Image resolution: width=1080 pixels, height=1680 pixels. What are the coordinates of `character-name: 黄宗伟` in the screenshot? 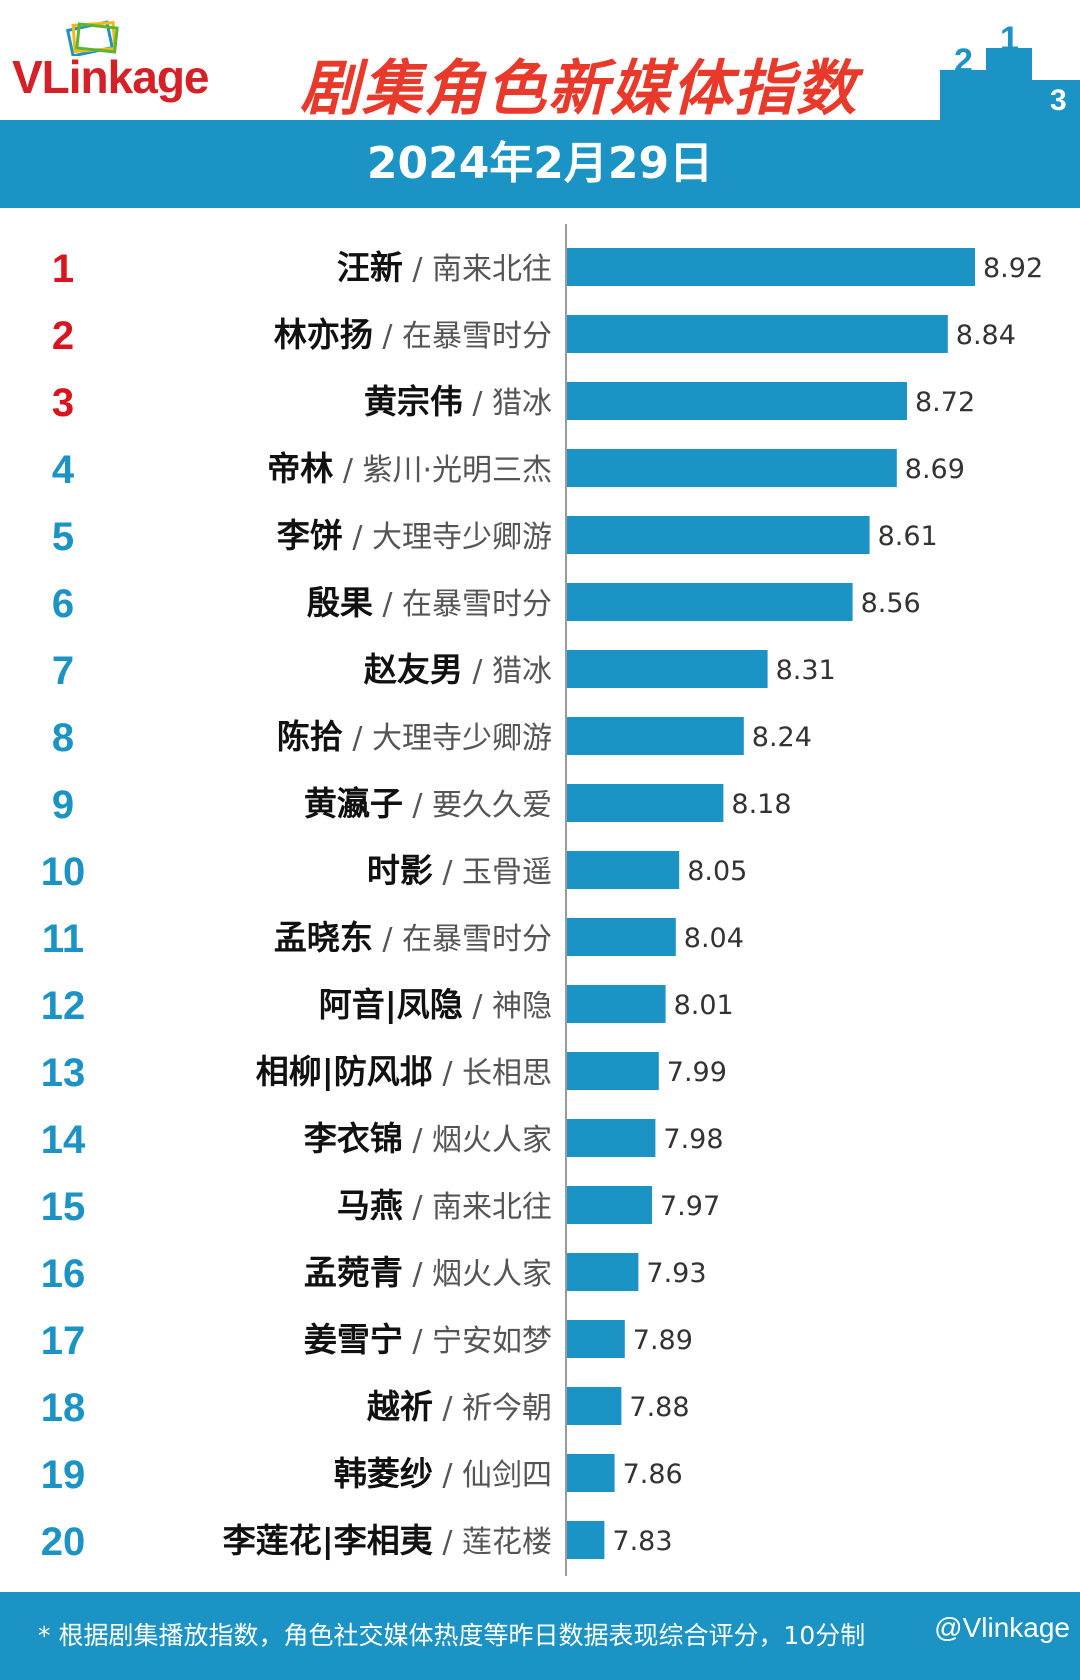 It's located at (413, 401).